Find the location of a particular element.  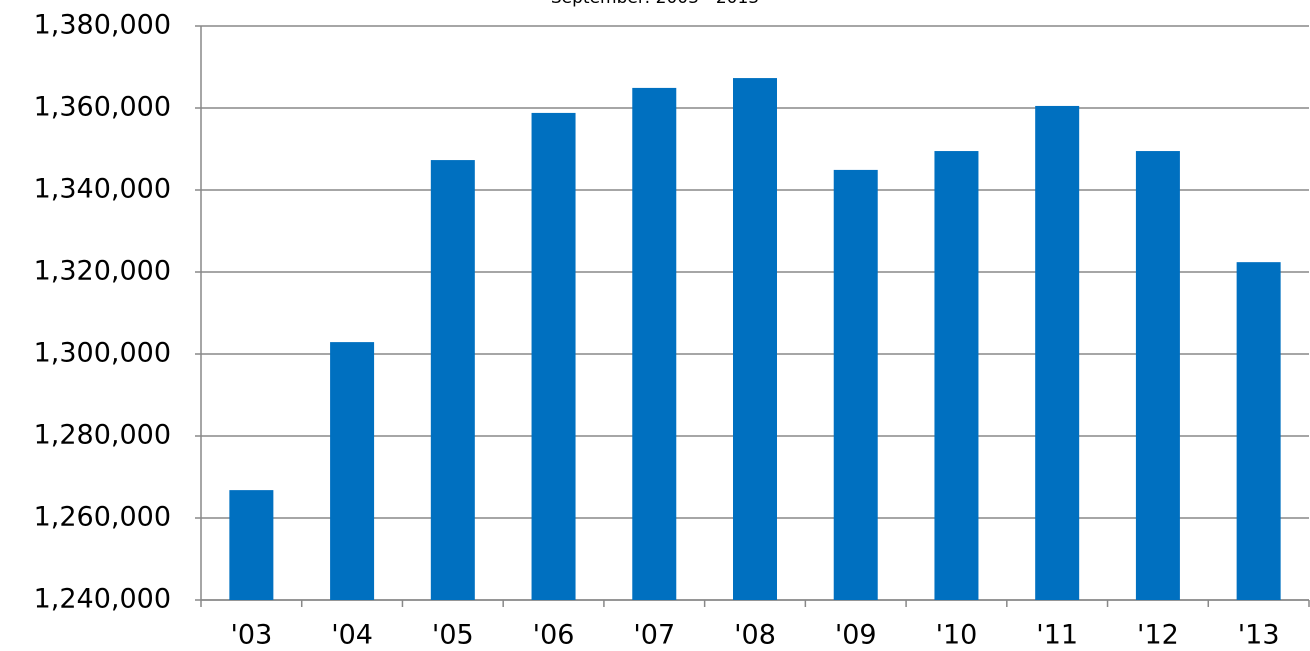

y-tick-label: 1,380,000 is located at coordinates (102, 25).